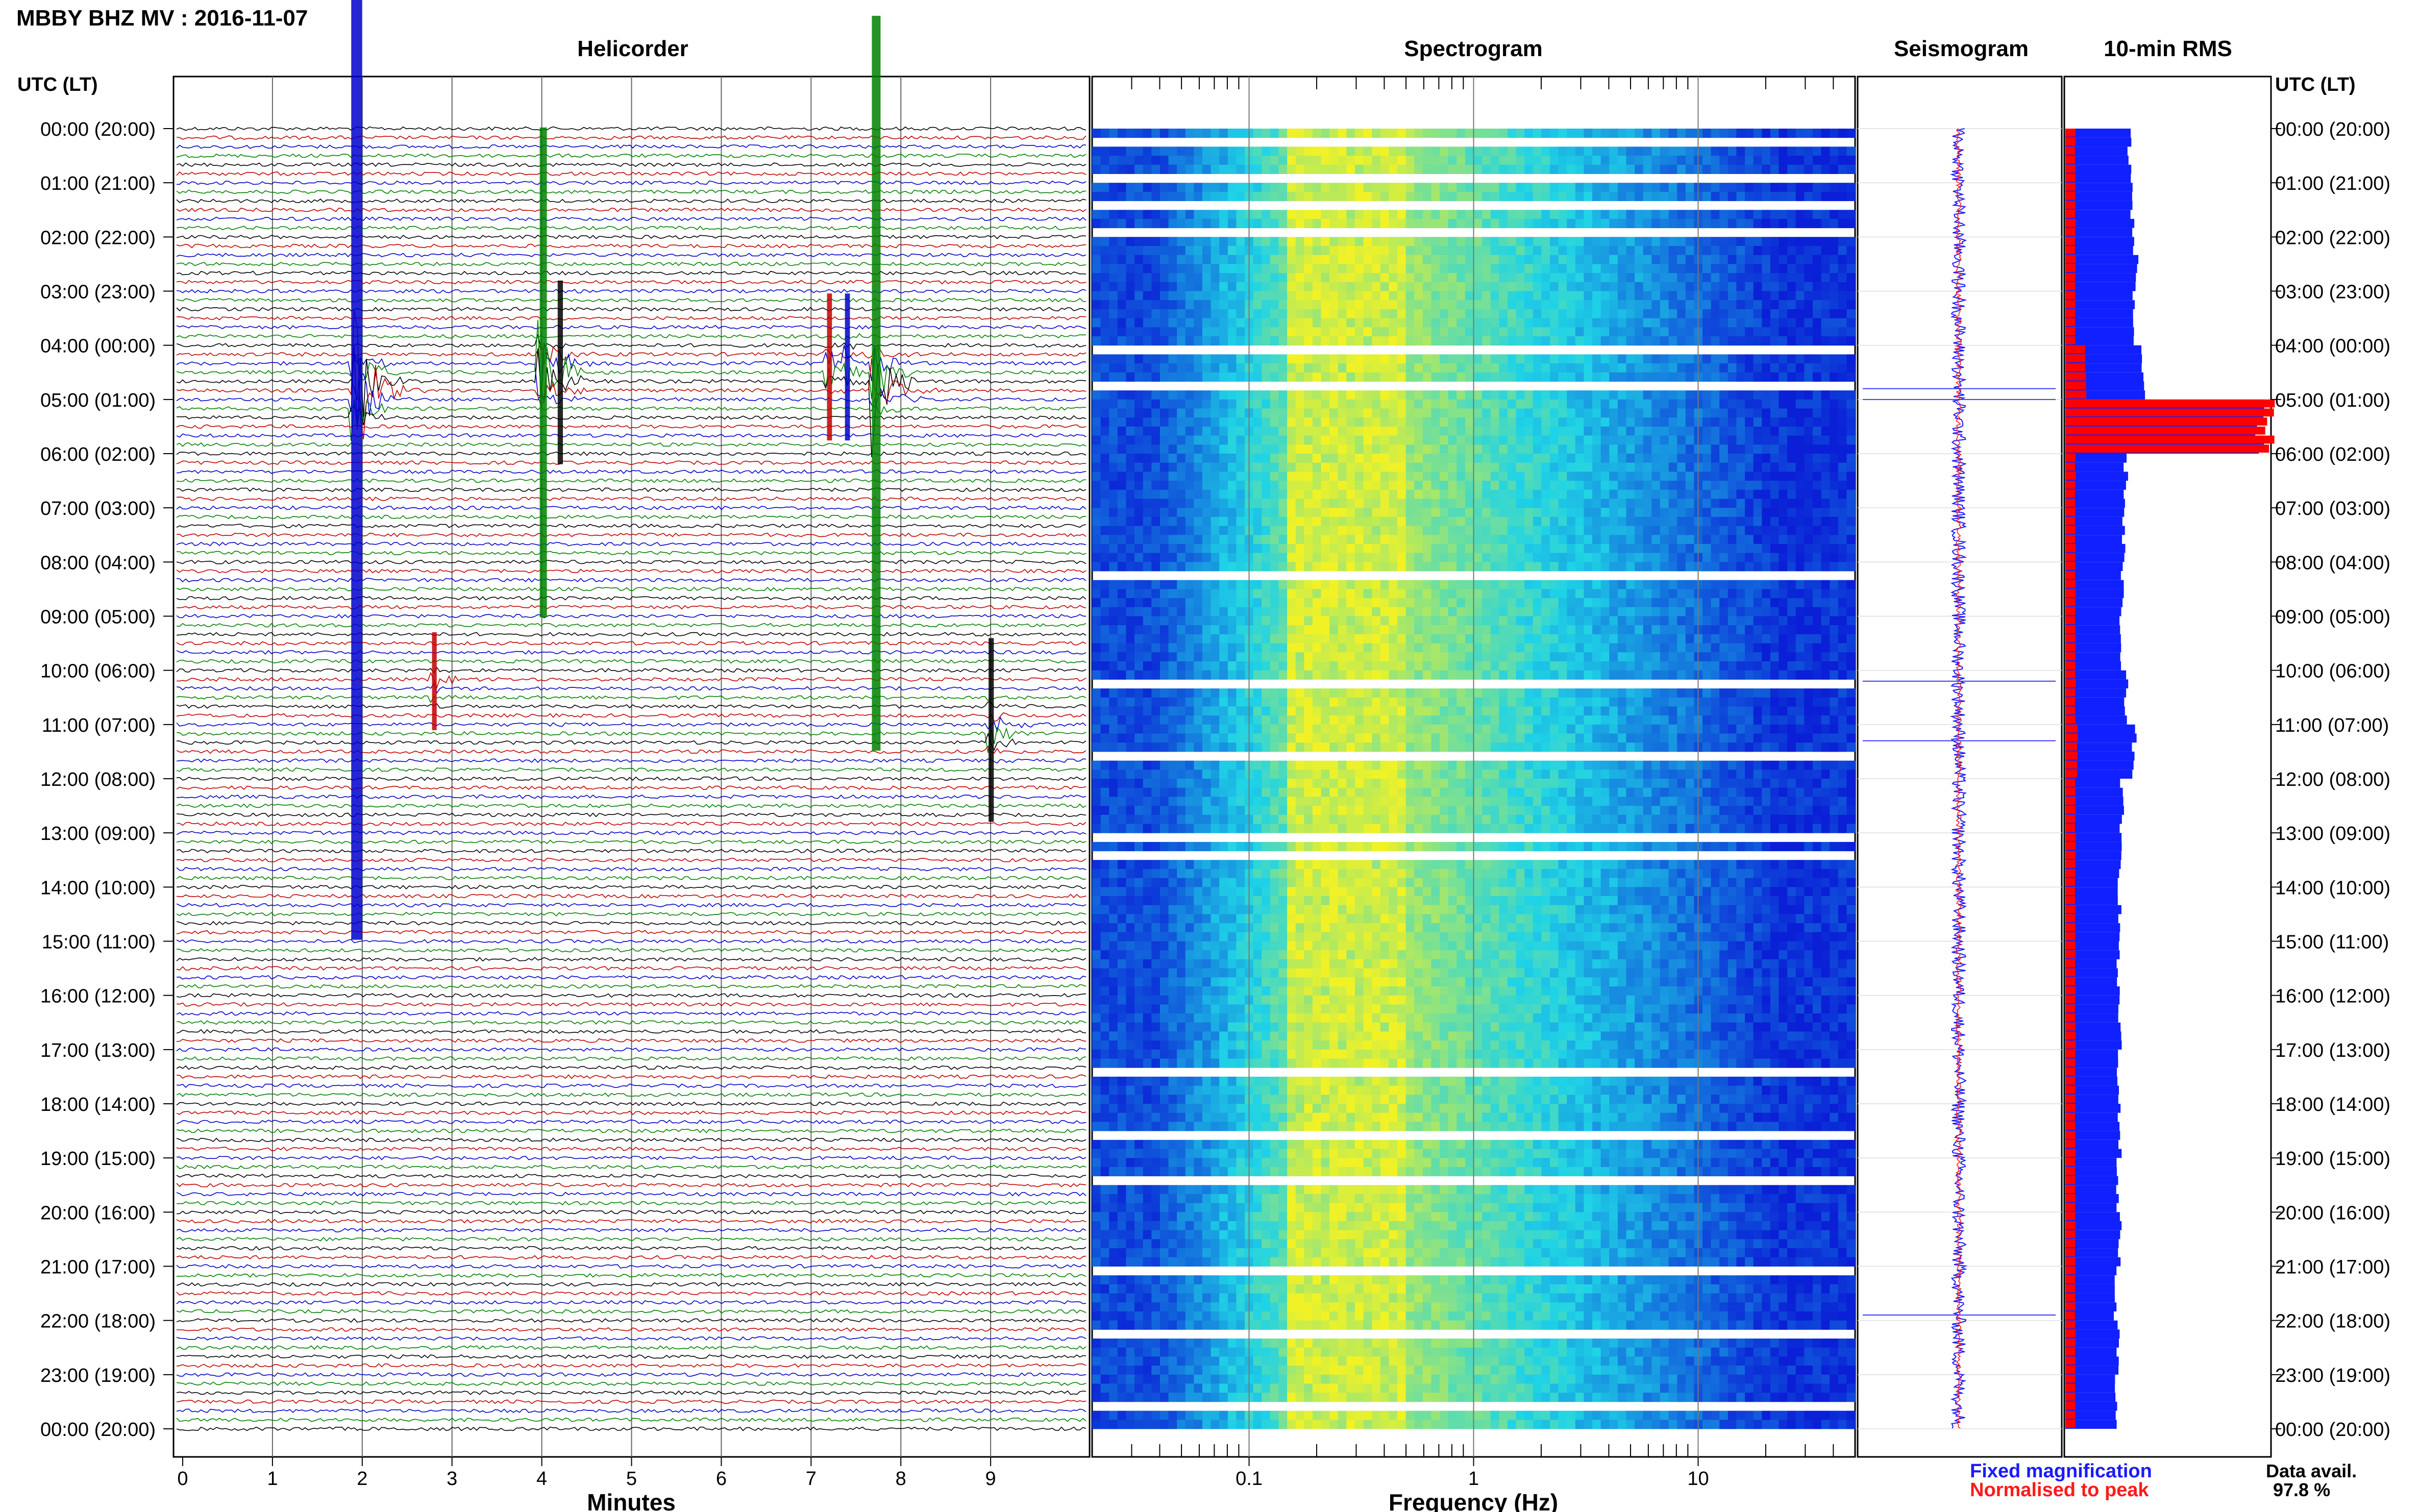 This screenshot has width=2419, height=1512. I want to click on event-burst, so click(356, 470).